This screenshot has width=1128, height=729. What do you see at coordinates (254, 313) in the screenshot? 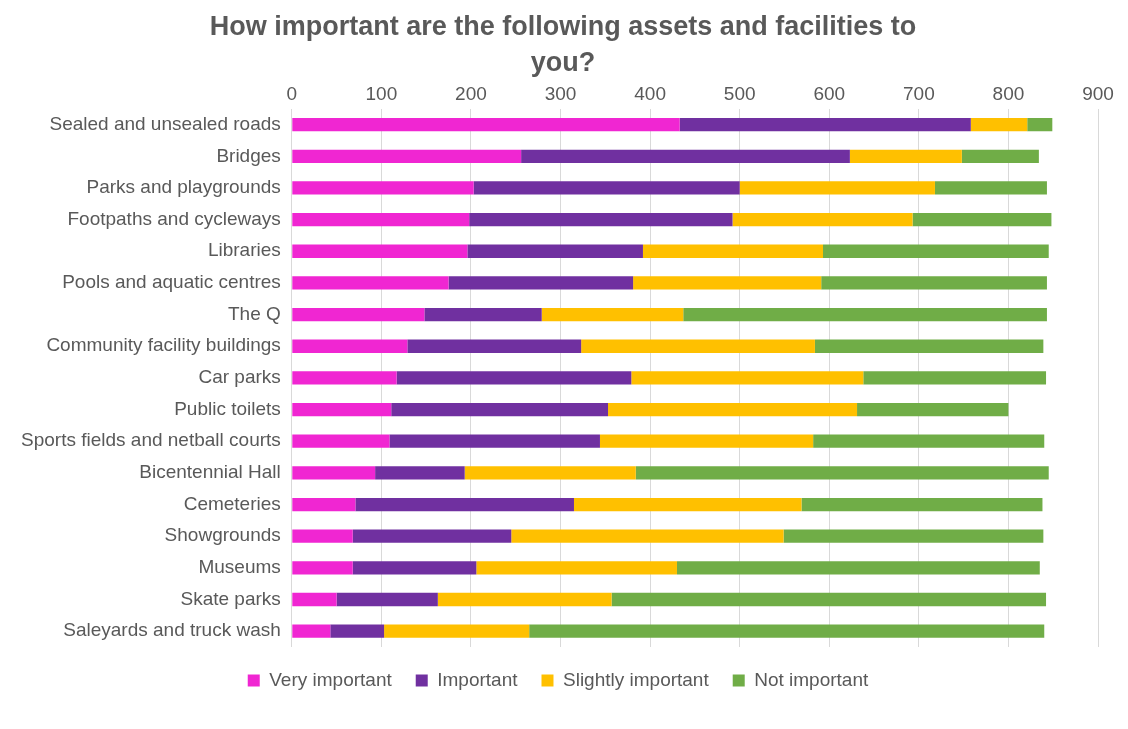
I see `y-tick-label: The Q` at bounding box center [254, 313].